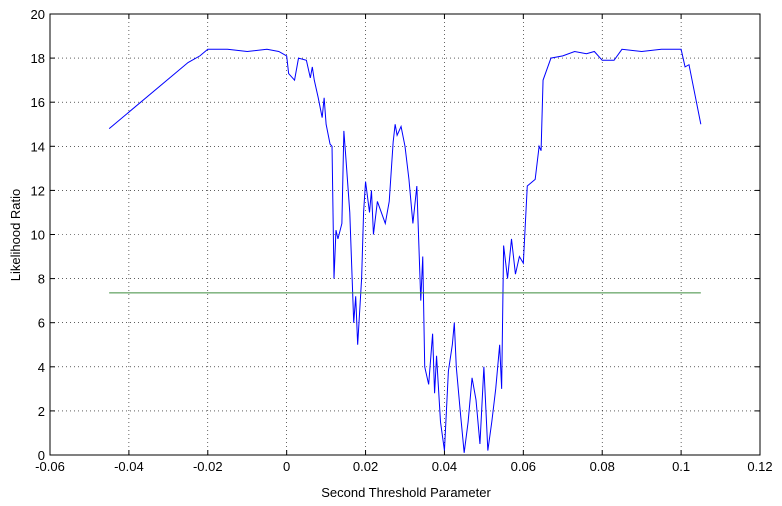 The image size is (782, 506). I want to click on y-tick-label: 14, so click(38, 146).